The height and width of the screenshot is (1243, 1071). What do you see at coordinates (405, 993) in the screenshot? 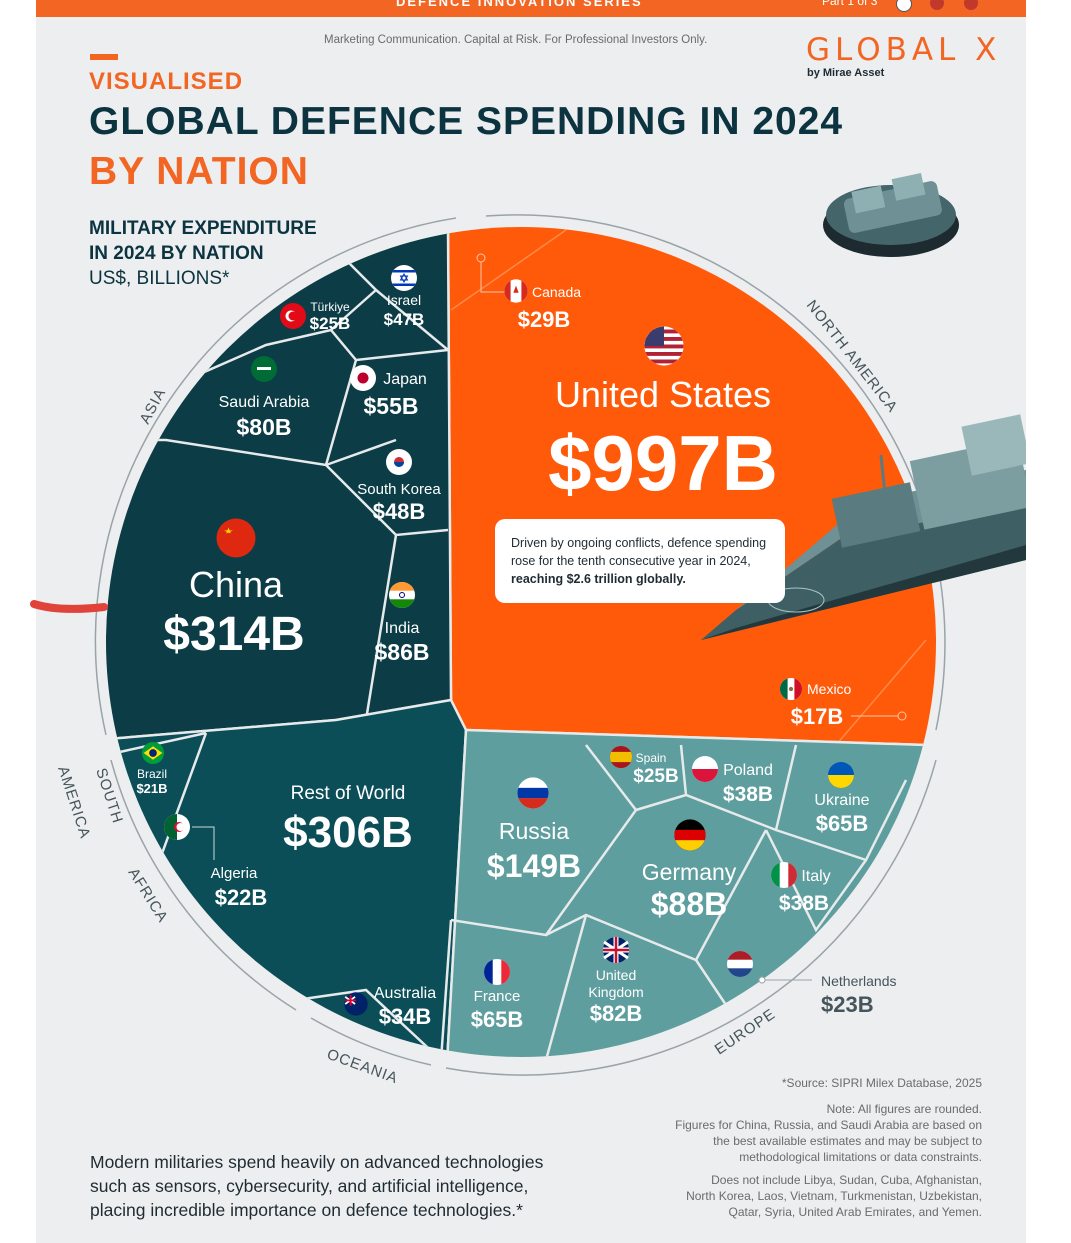
I see `label-australia-name: Australia` at bounding box center [405, 993].